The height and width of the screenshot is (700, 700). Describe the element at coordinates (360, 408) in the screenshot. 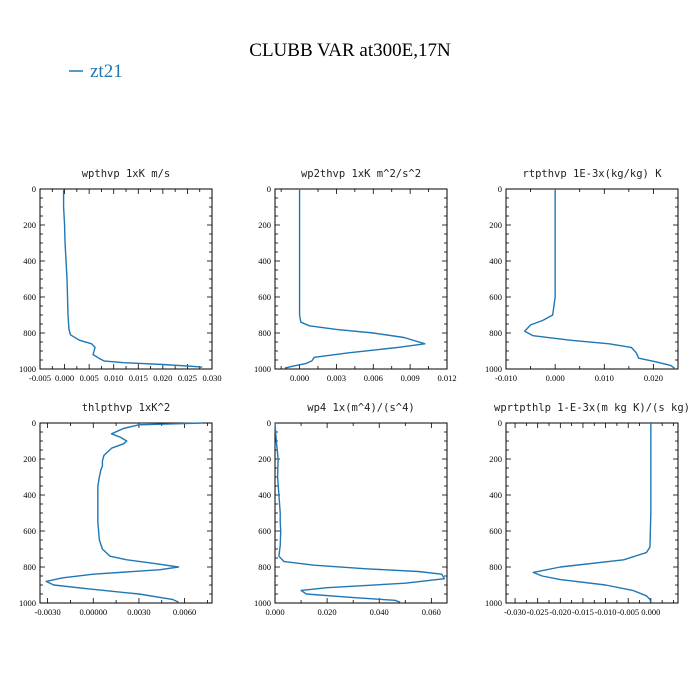

I see `panel-title: wp4 1x(m^4)/(s^4)` at that location.